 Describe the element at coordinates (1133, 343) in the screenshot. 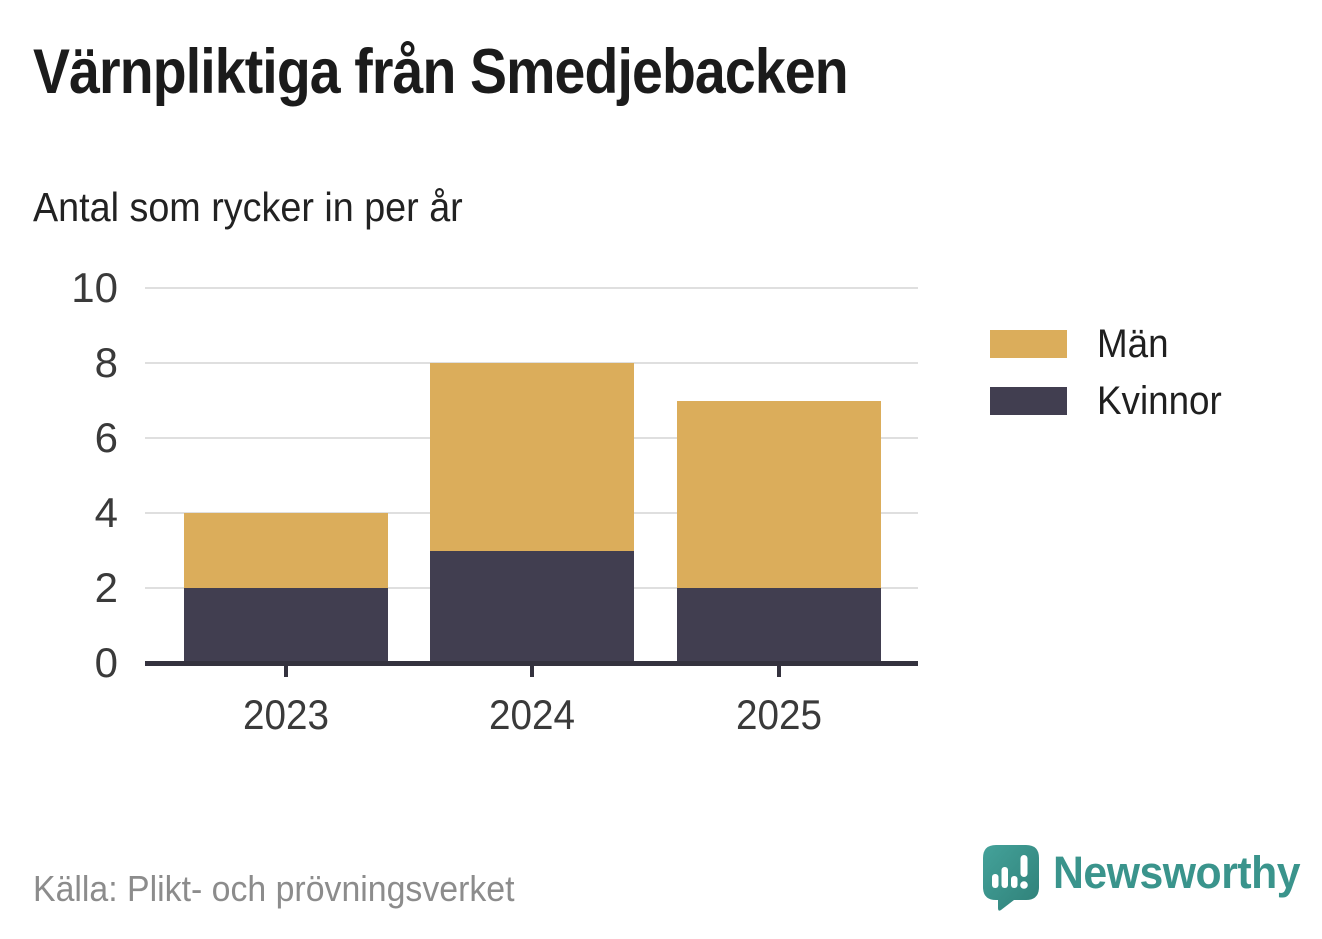

I see `legend-label-men: Män` at that location.